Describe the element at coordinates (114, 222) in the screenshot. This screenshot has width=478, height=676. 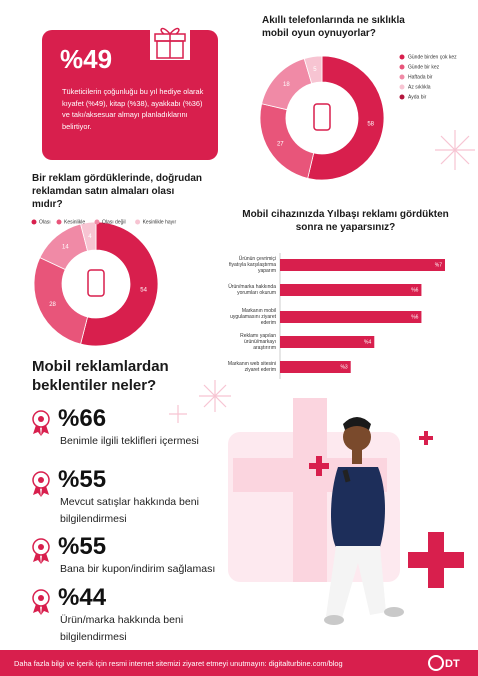
I see `legend-label: Olası değil` at that location.